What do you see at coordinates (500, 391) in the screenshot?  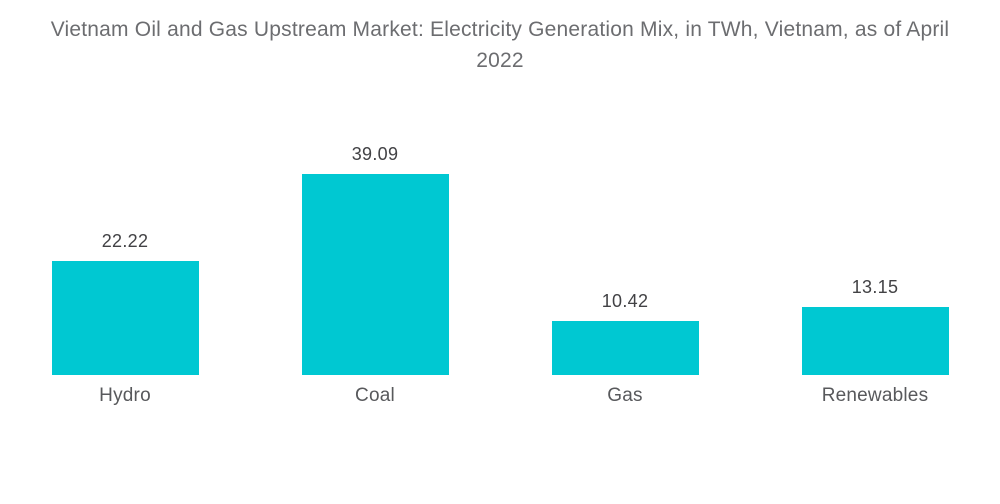 I see `category-labels-row: Hydro Coal Gas Renewables` at bounding box center [500, 391].